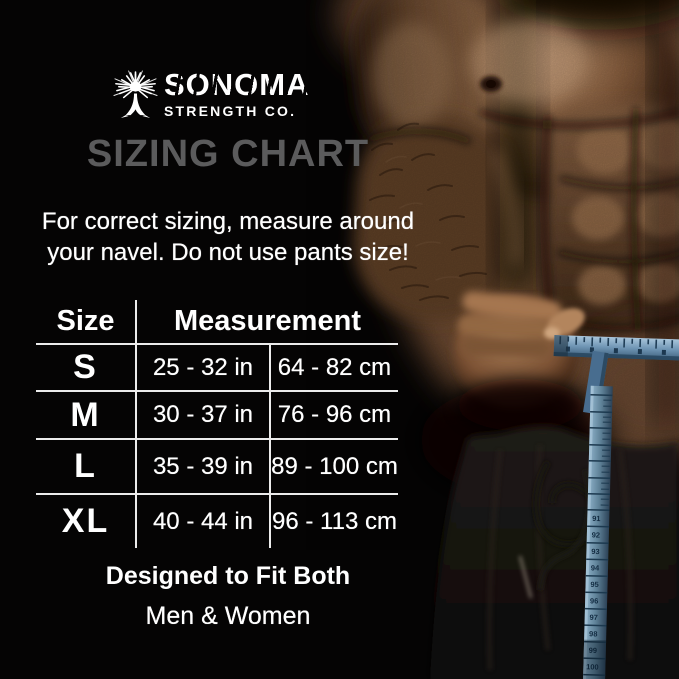 The image size is (679, 679). Describe the element at coordinates (593, 633) in the screenshot. I see `svg-text: 98` at that location.